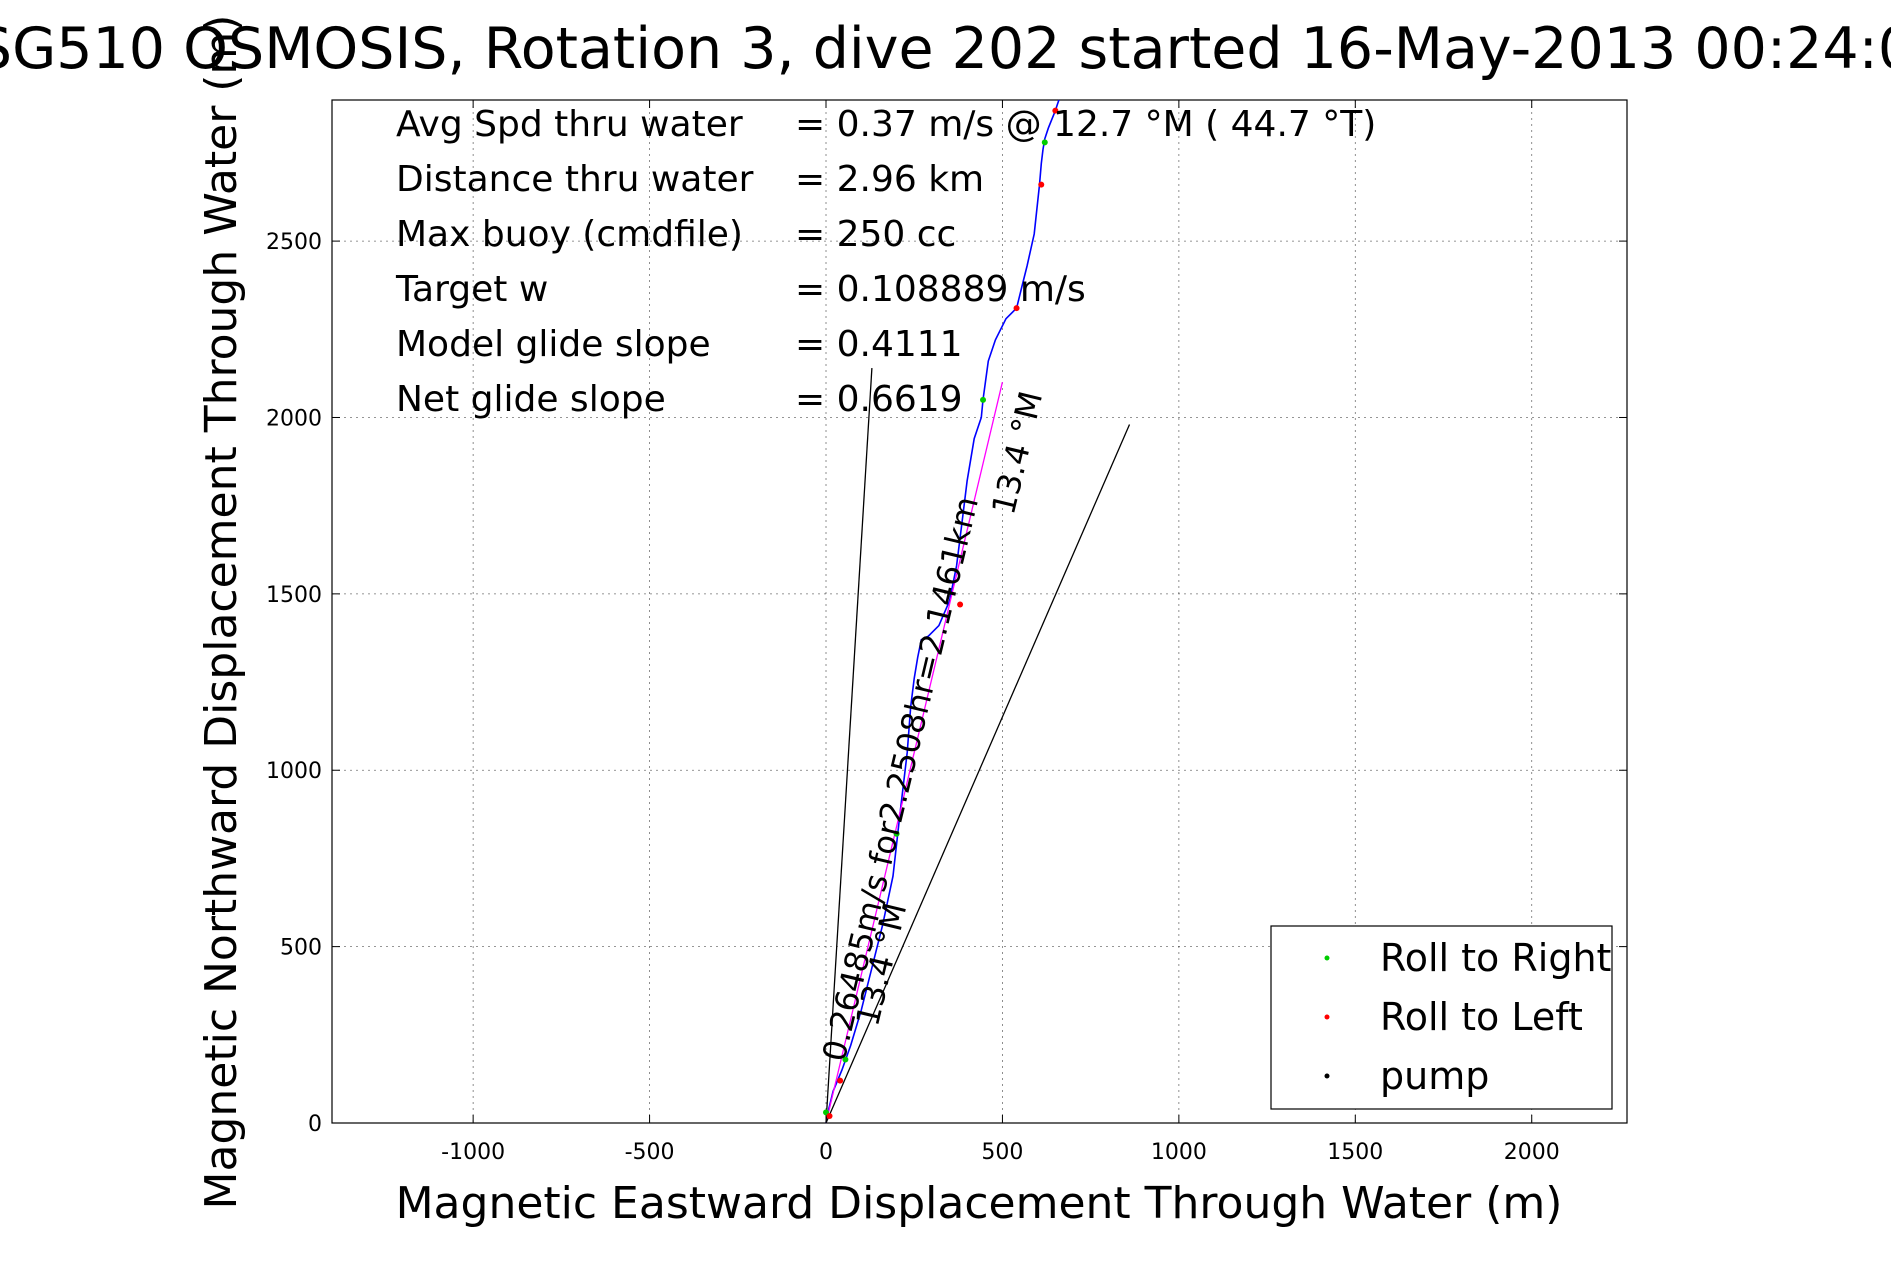 The image size is (1891, 1262). What do you see at coordinates (1002, 1152) in the screenshot?
I see `x-tick-label: 500` at bounding box center [1002, 1152].